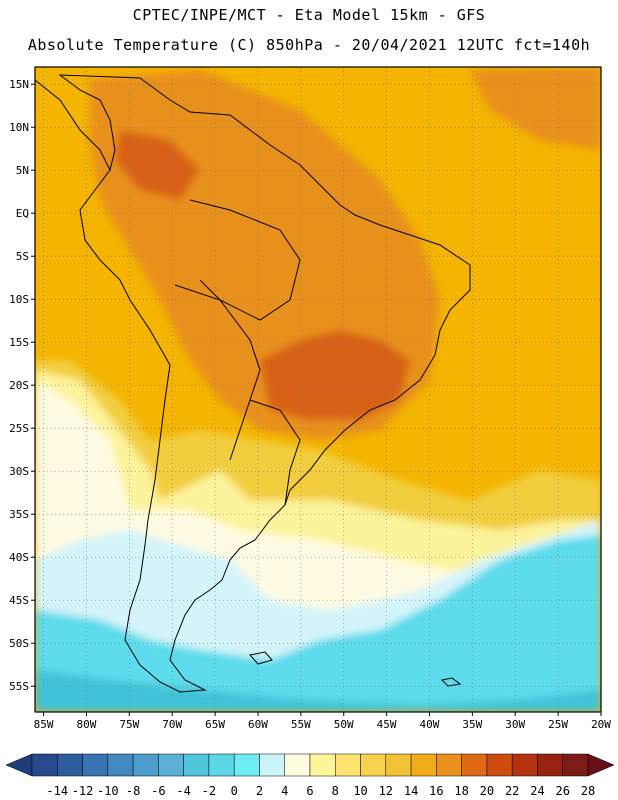 The height and width of the screenshot is (800, 618). Describe the element at coordinates (19, 385) in the screenshot. I see `lat-tick-label: 20S` at that location.